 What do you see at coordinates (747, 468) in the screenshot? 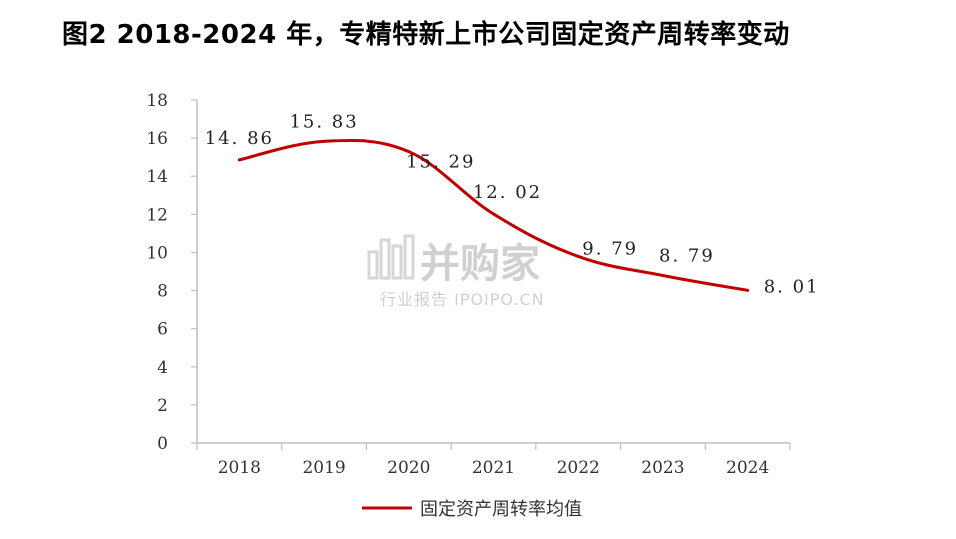
I see `x-tick-label: 2024` at bounding box center [747, 468].